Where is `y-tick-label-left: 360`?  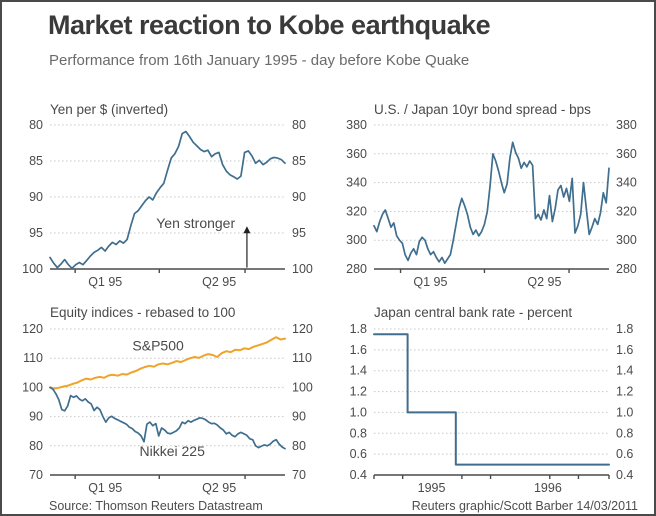
y-tick-label-left: 360 is located at coordinates (356, 154).